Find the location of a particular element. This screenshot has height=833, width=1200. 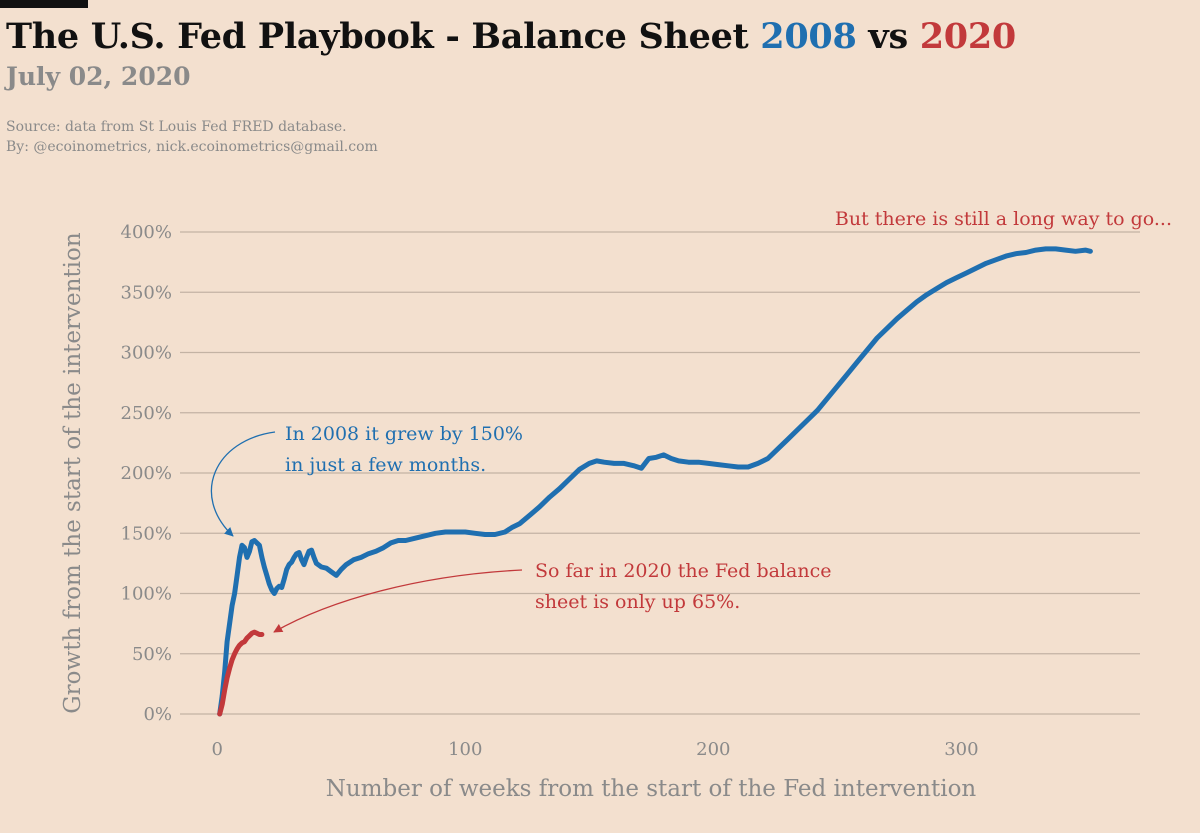

y-tick-label: 300% is located at coordinates (146, 353).